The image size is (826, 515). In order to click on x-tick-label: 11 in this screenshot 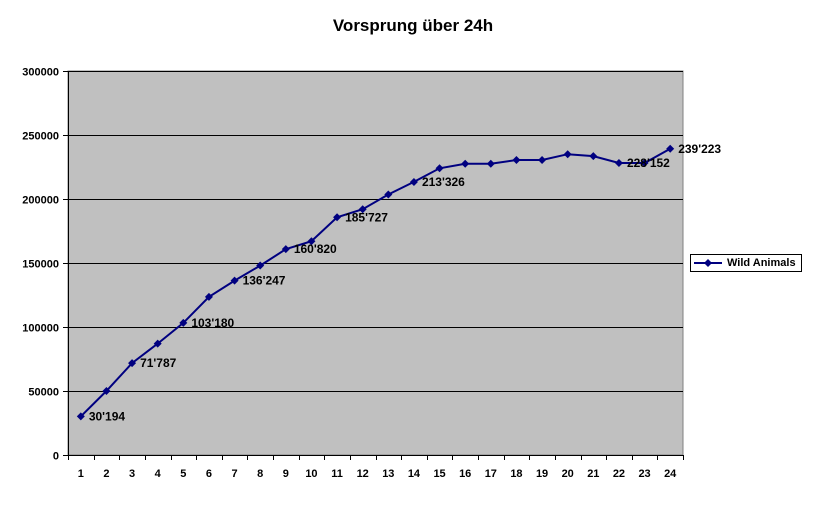, I will do `click(337, 474)`.